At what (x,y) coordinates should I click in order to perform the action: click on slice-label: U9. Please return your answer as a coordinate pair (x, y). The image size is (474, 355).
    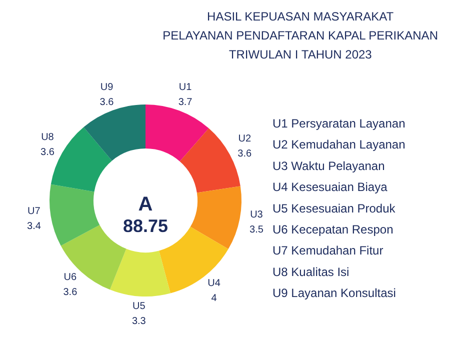
    Looking at the image, I should click on (107, 87).